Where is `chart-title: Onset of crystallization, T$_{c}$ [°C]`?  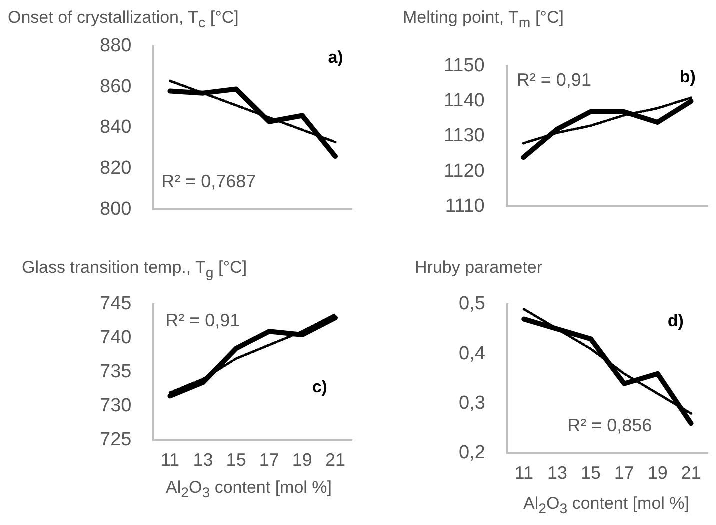 chart-title: Onset of crystallization, T$_{c}$ [°C] is located at coordinates (123, 20).